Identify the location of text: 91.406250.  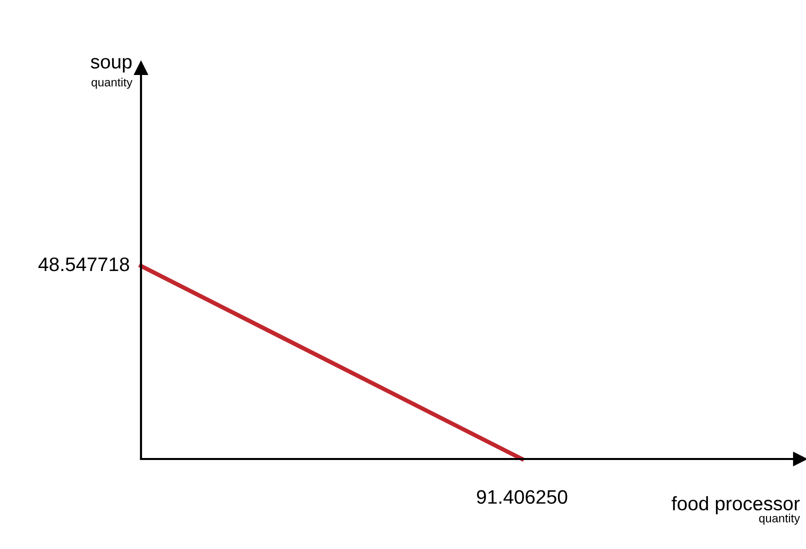
(522, 497).